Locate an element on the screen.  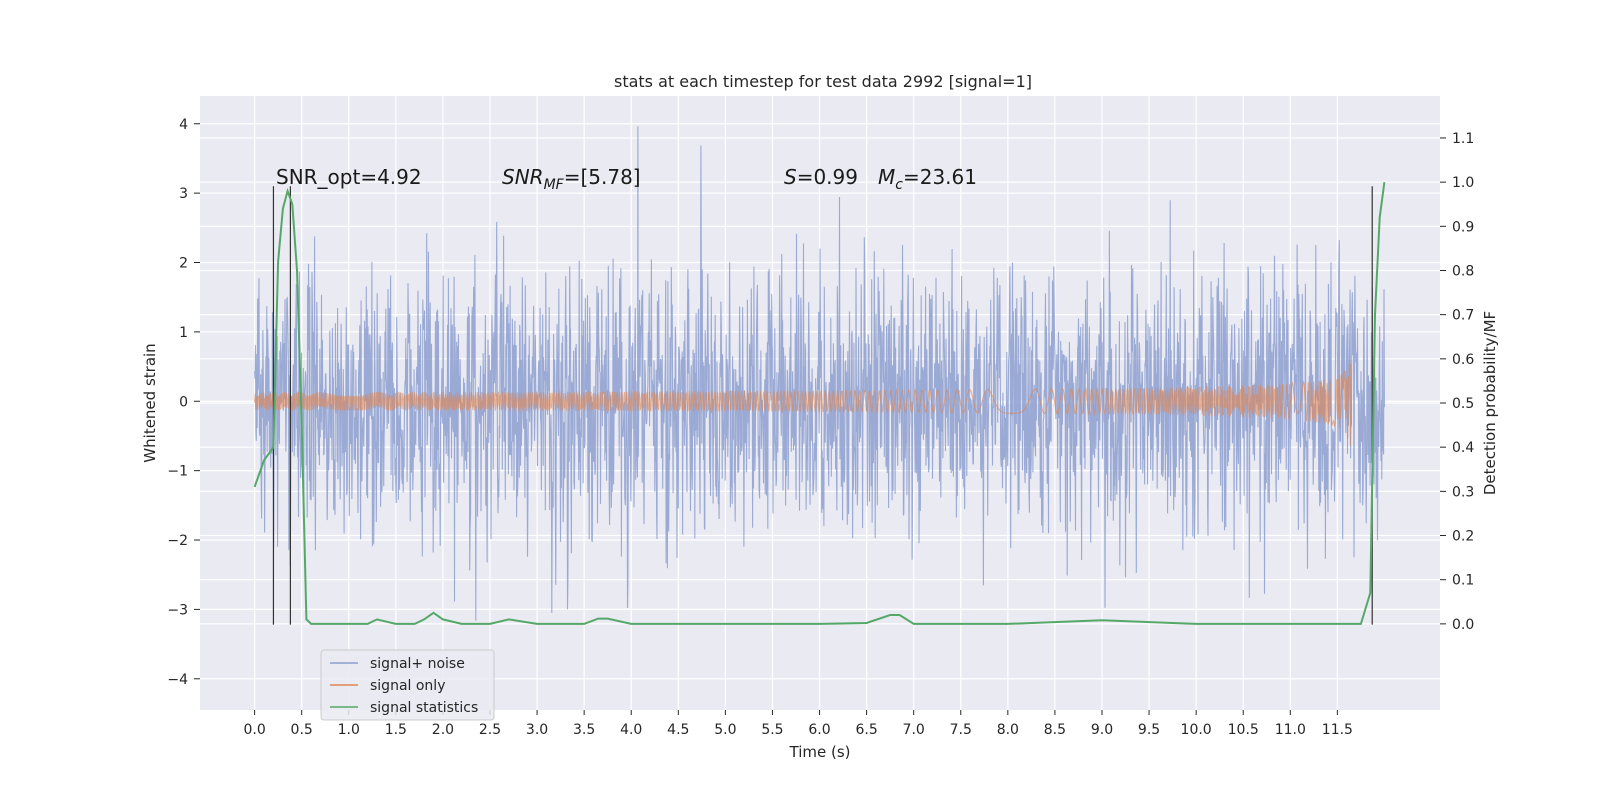
legend-label-signal-only: signal only is located at coordinates (407, 686).